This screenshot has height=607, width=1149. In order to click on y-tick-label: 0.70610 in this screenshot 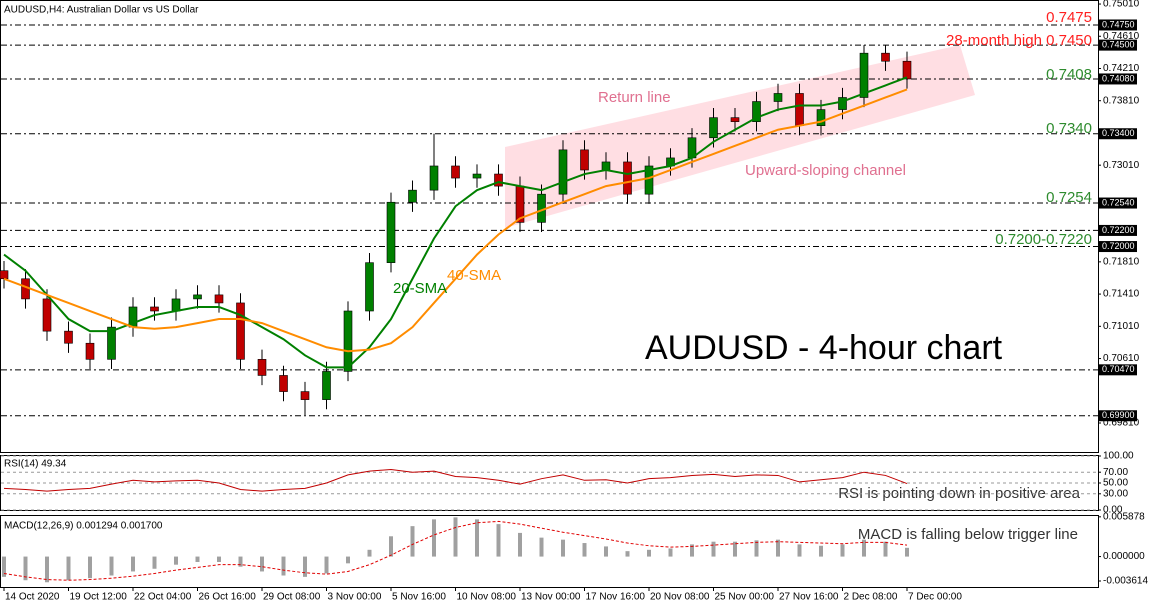, I will do `click(1121, 358)`.